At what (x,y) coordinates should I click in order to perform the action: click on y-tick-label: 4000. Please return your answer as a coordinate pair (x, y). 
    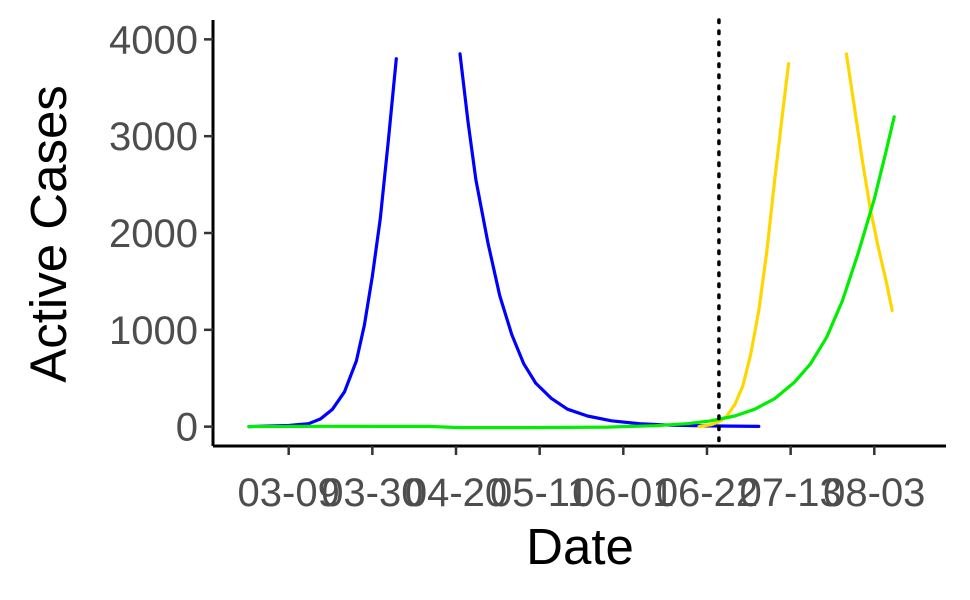
    Looking at the image, I should click on (153, 40).